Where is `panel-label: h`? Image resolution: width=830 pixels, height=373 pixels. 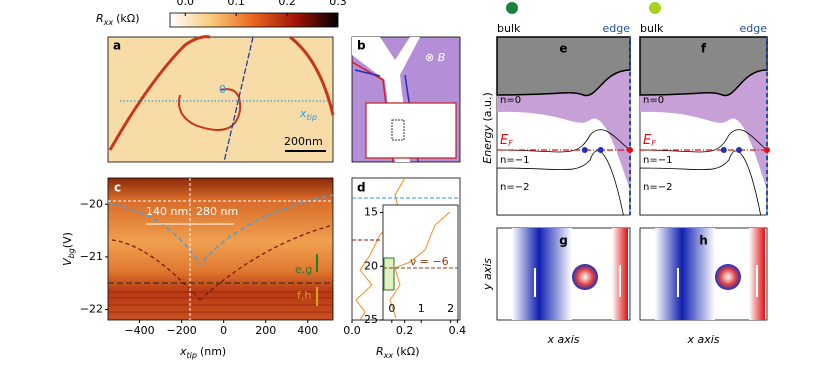 panel-label: h is located at coordinates (703, 241).